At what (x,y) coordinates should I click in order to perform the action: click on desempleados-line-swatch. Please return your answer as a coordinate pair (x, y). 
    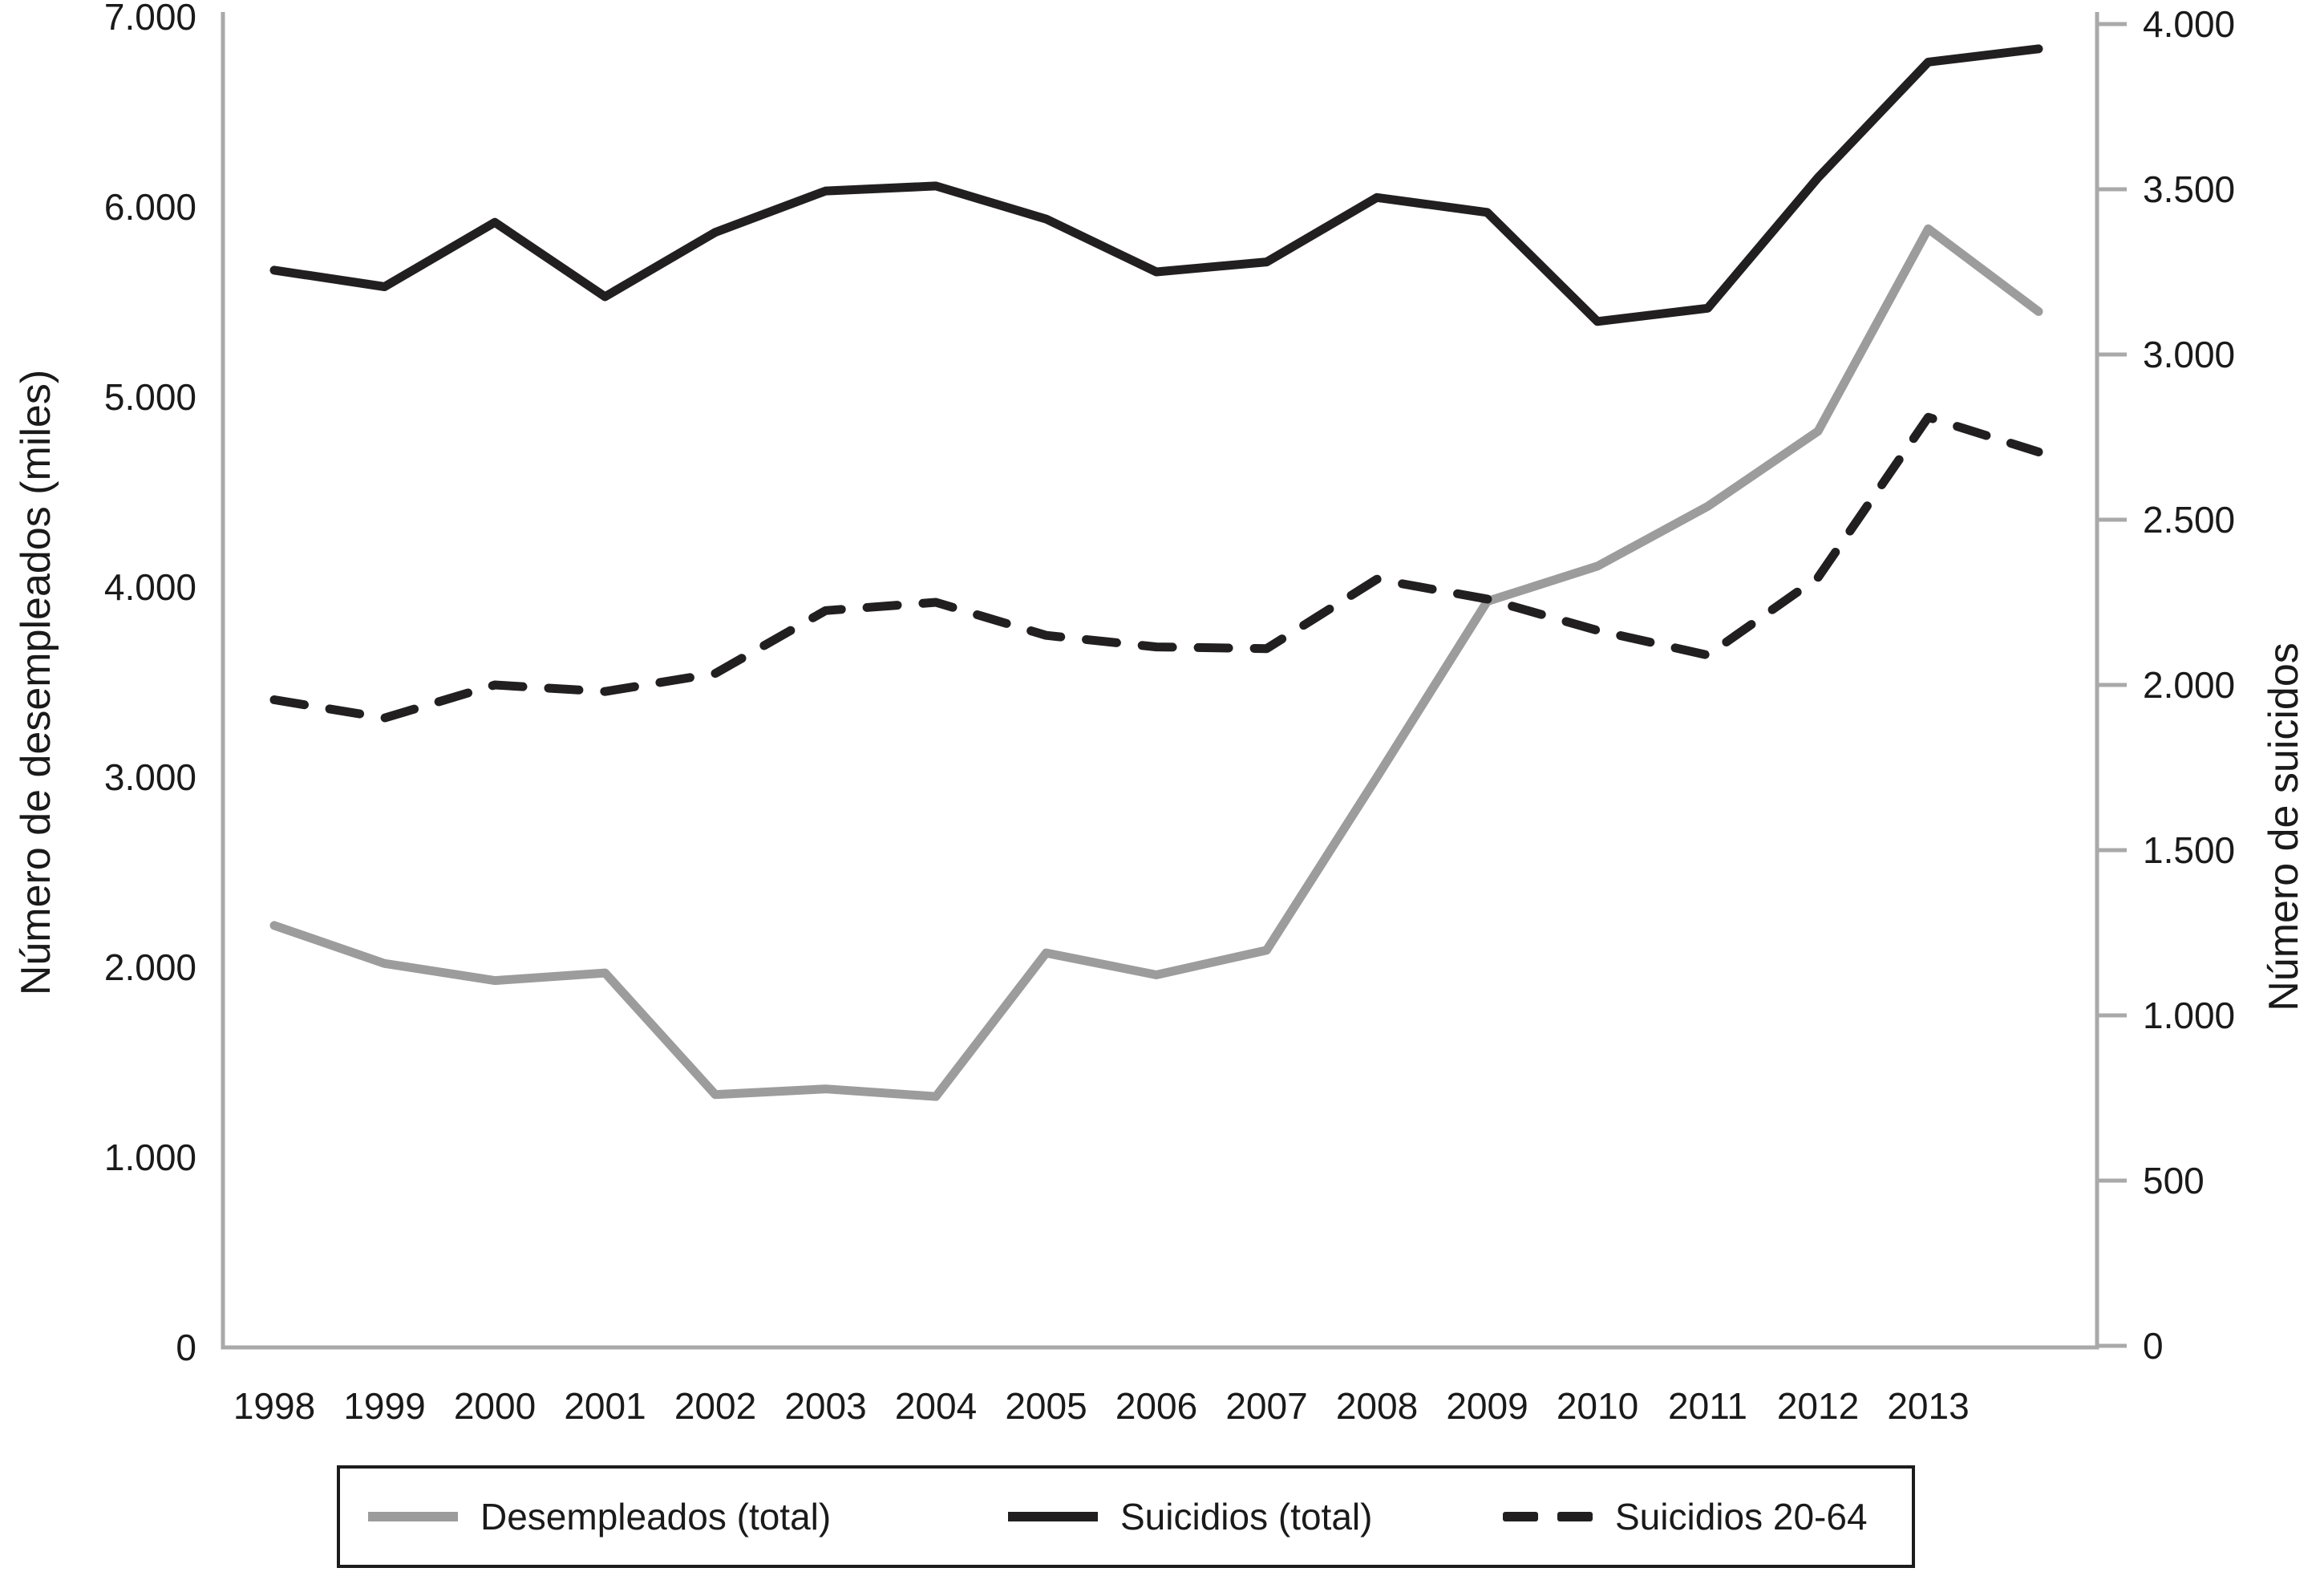
    Looking at the image, I should click on (413, 1516).